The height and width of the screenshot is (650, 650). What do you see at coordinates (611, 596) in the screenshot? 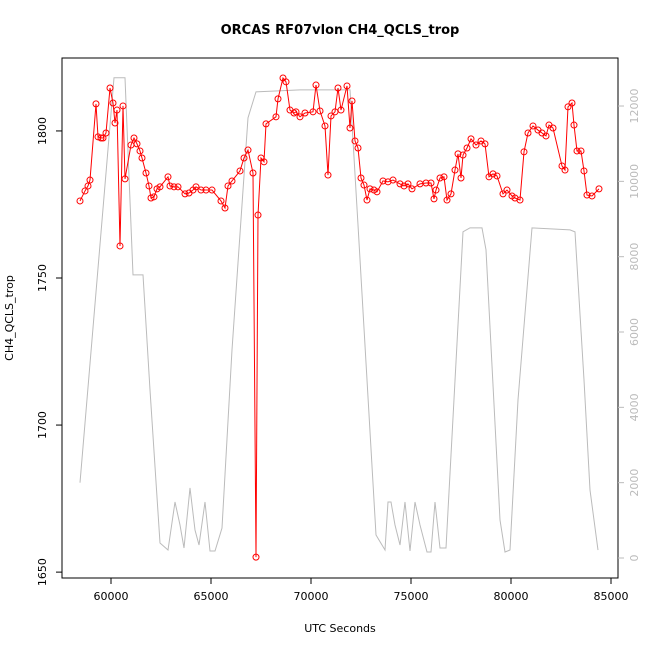
I see `x-tick-label: 85000` at bounding box center [611, 596].